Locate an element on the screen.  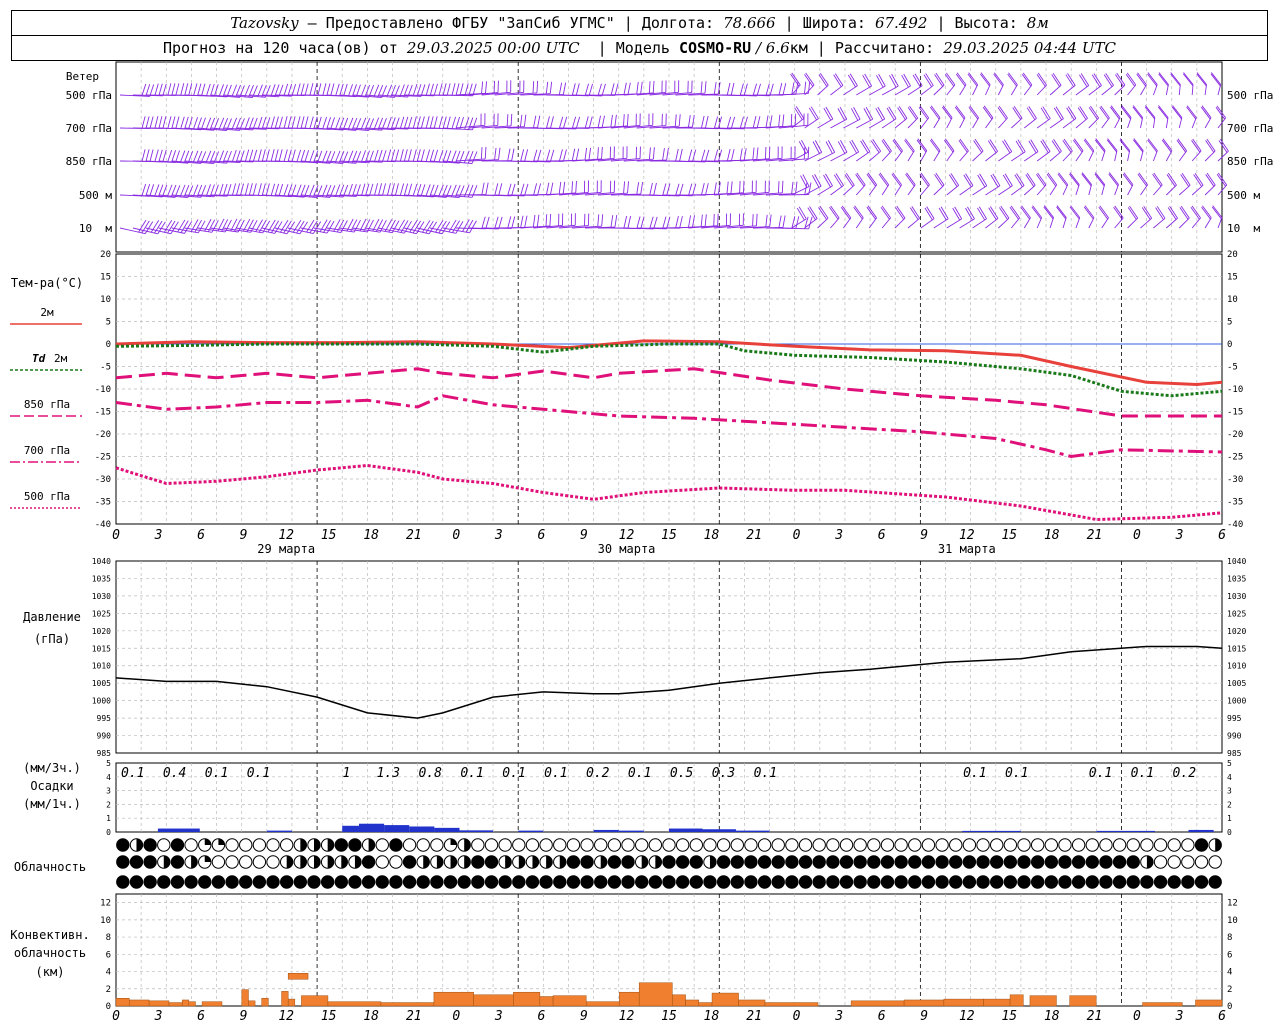
precip-bar is located at coordinates (397, 828).